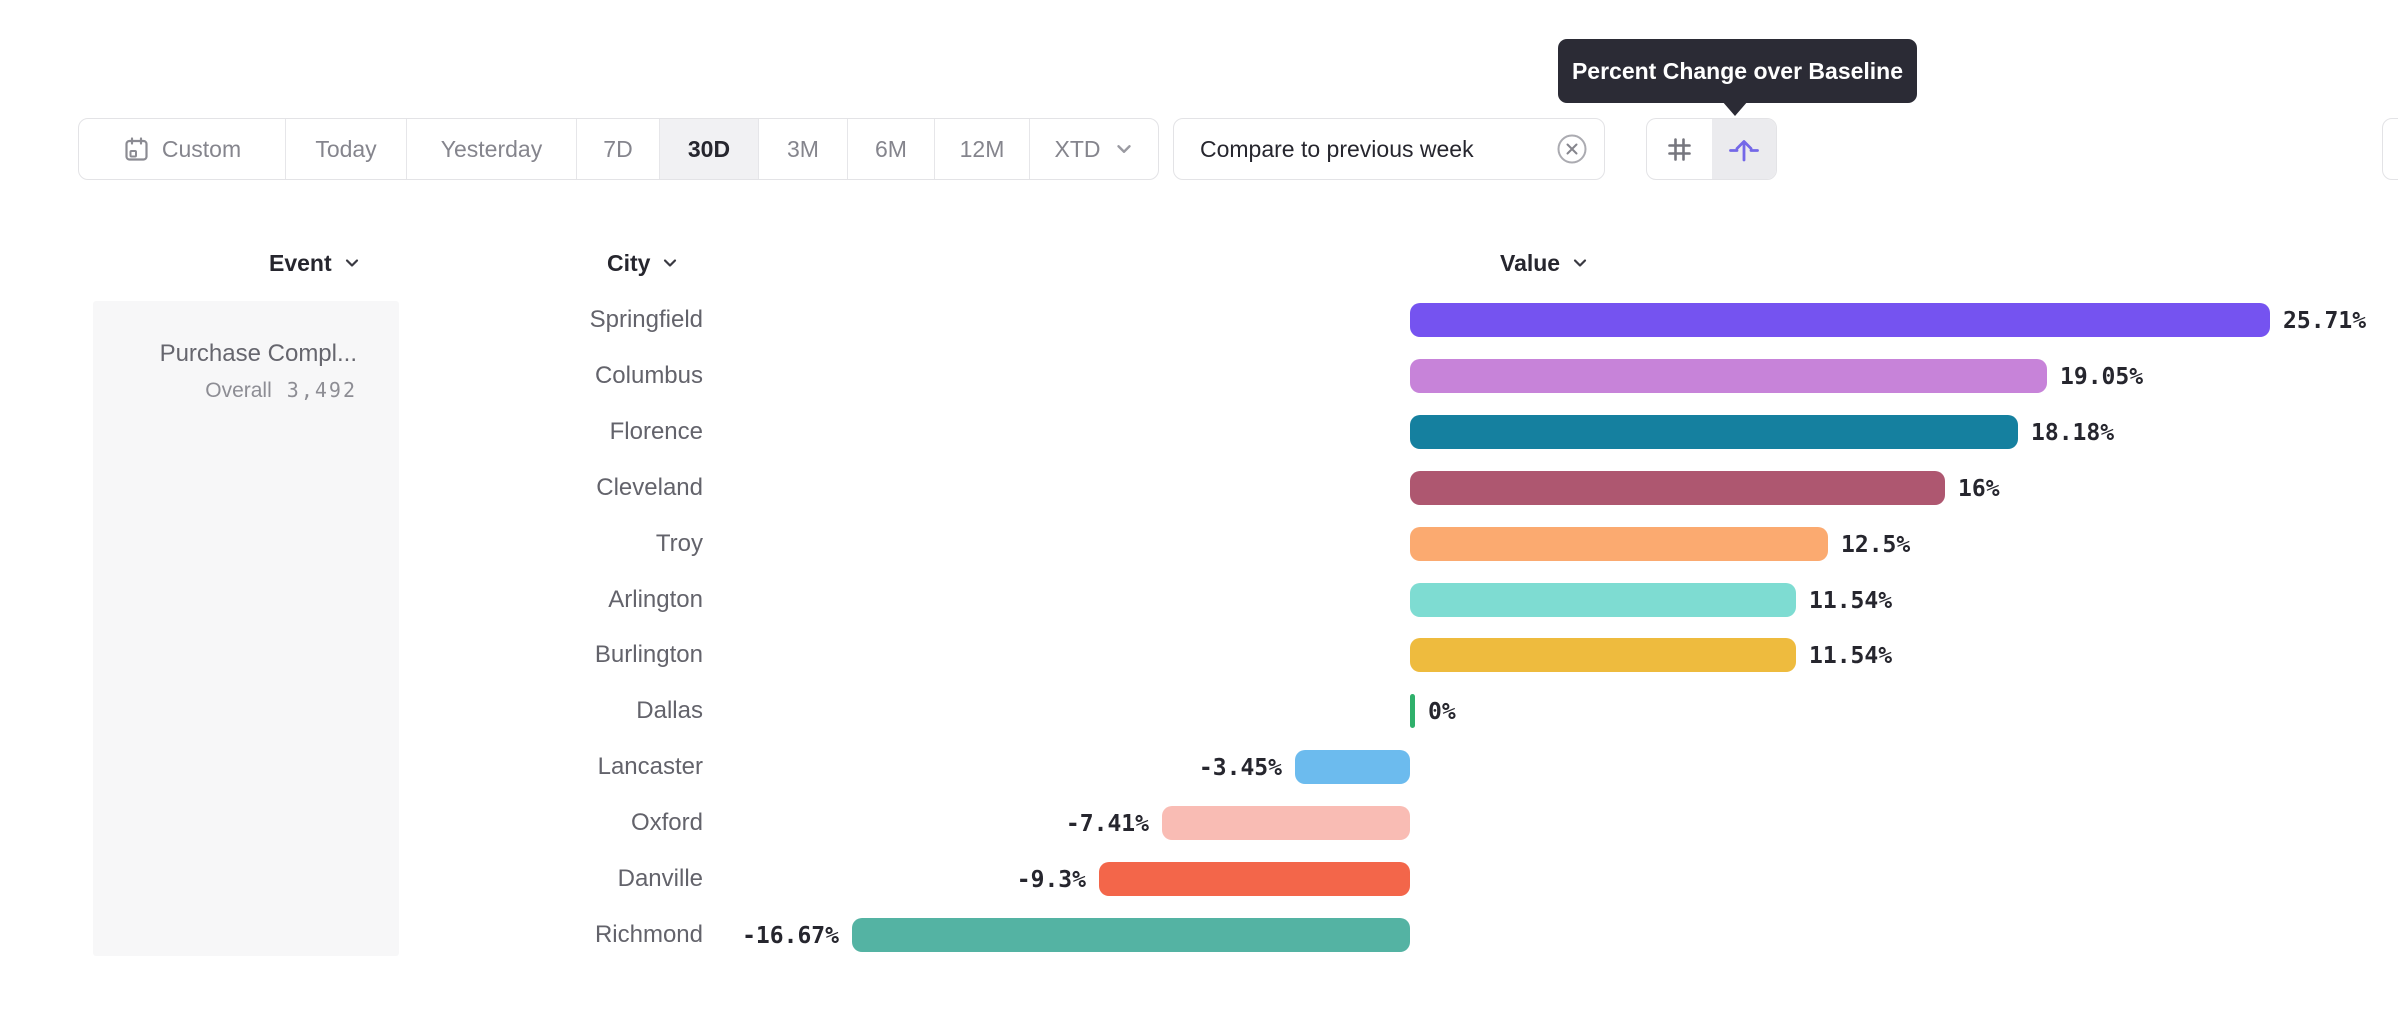 This screenshot has height=1022, width=2398. I want to click on grid-view-button, so click(1679, 149).